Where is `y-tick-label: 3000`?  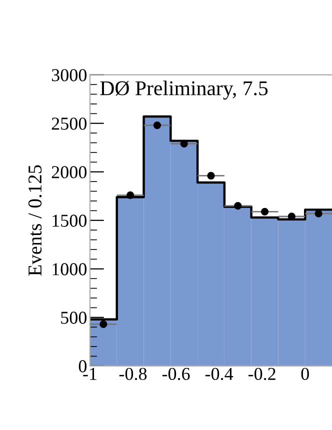 y-tick-label: 3000 is located at coordinates (69, 75).